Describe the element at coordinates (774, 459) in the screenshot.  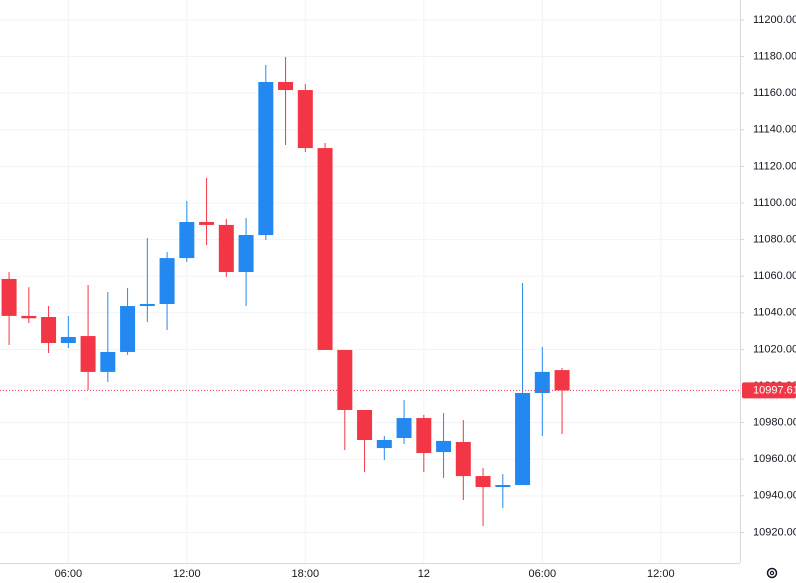
I see `y-tick-label: 10960.00` at that location.